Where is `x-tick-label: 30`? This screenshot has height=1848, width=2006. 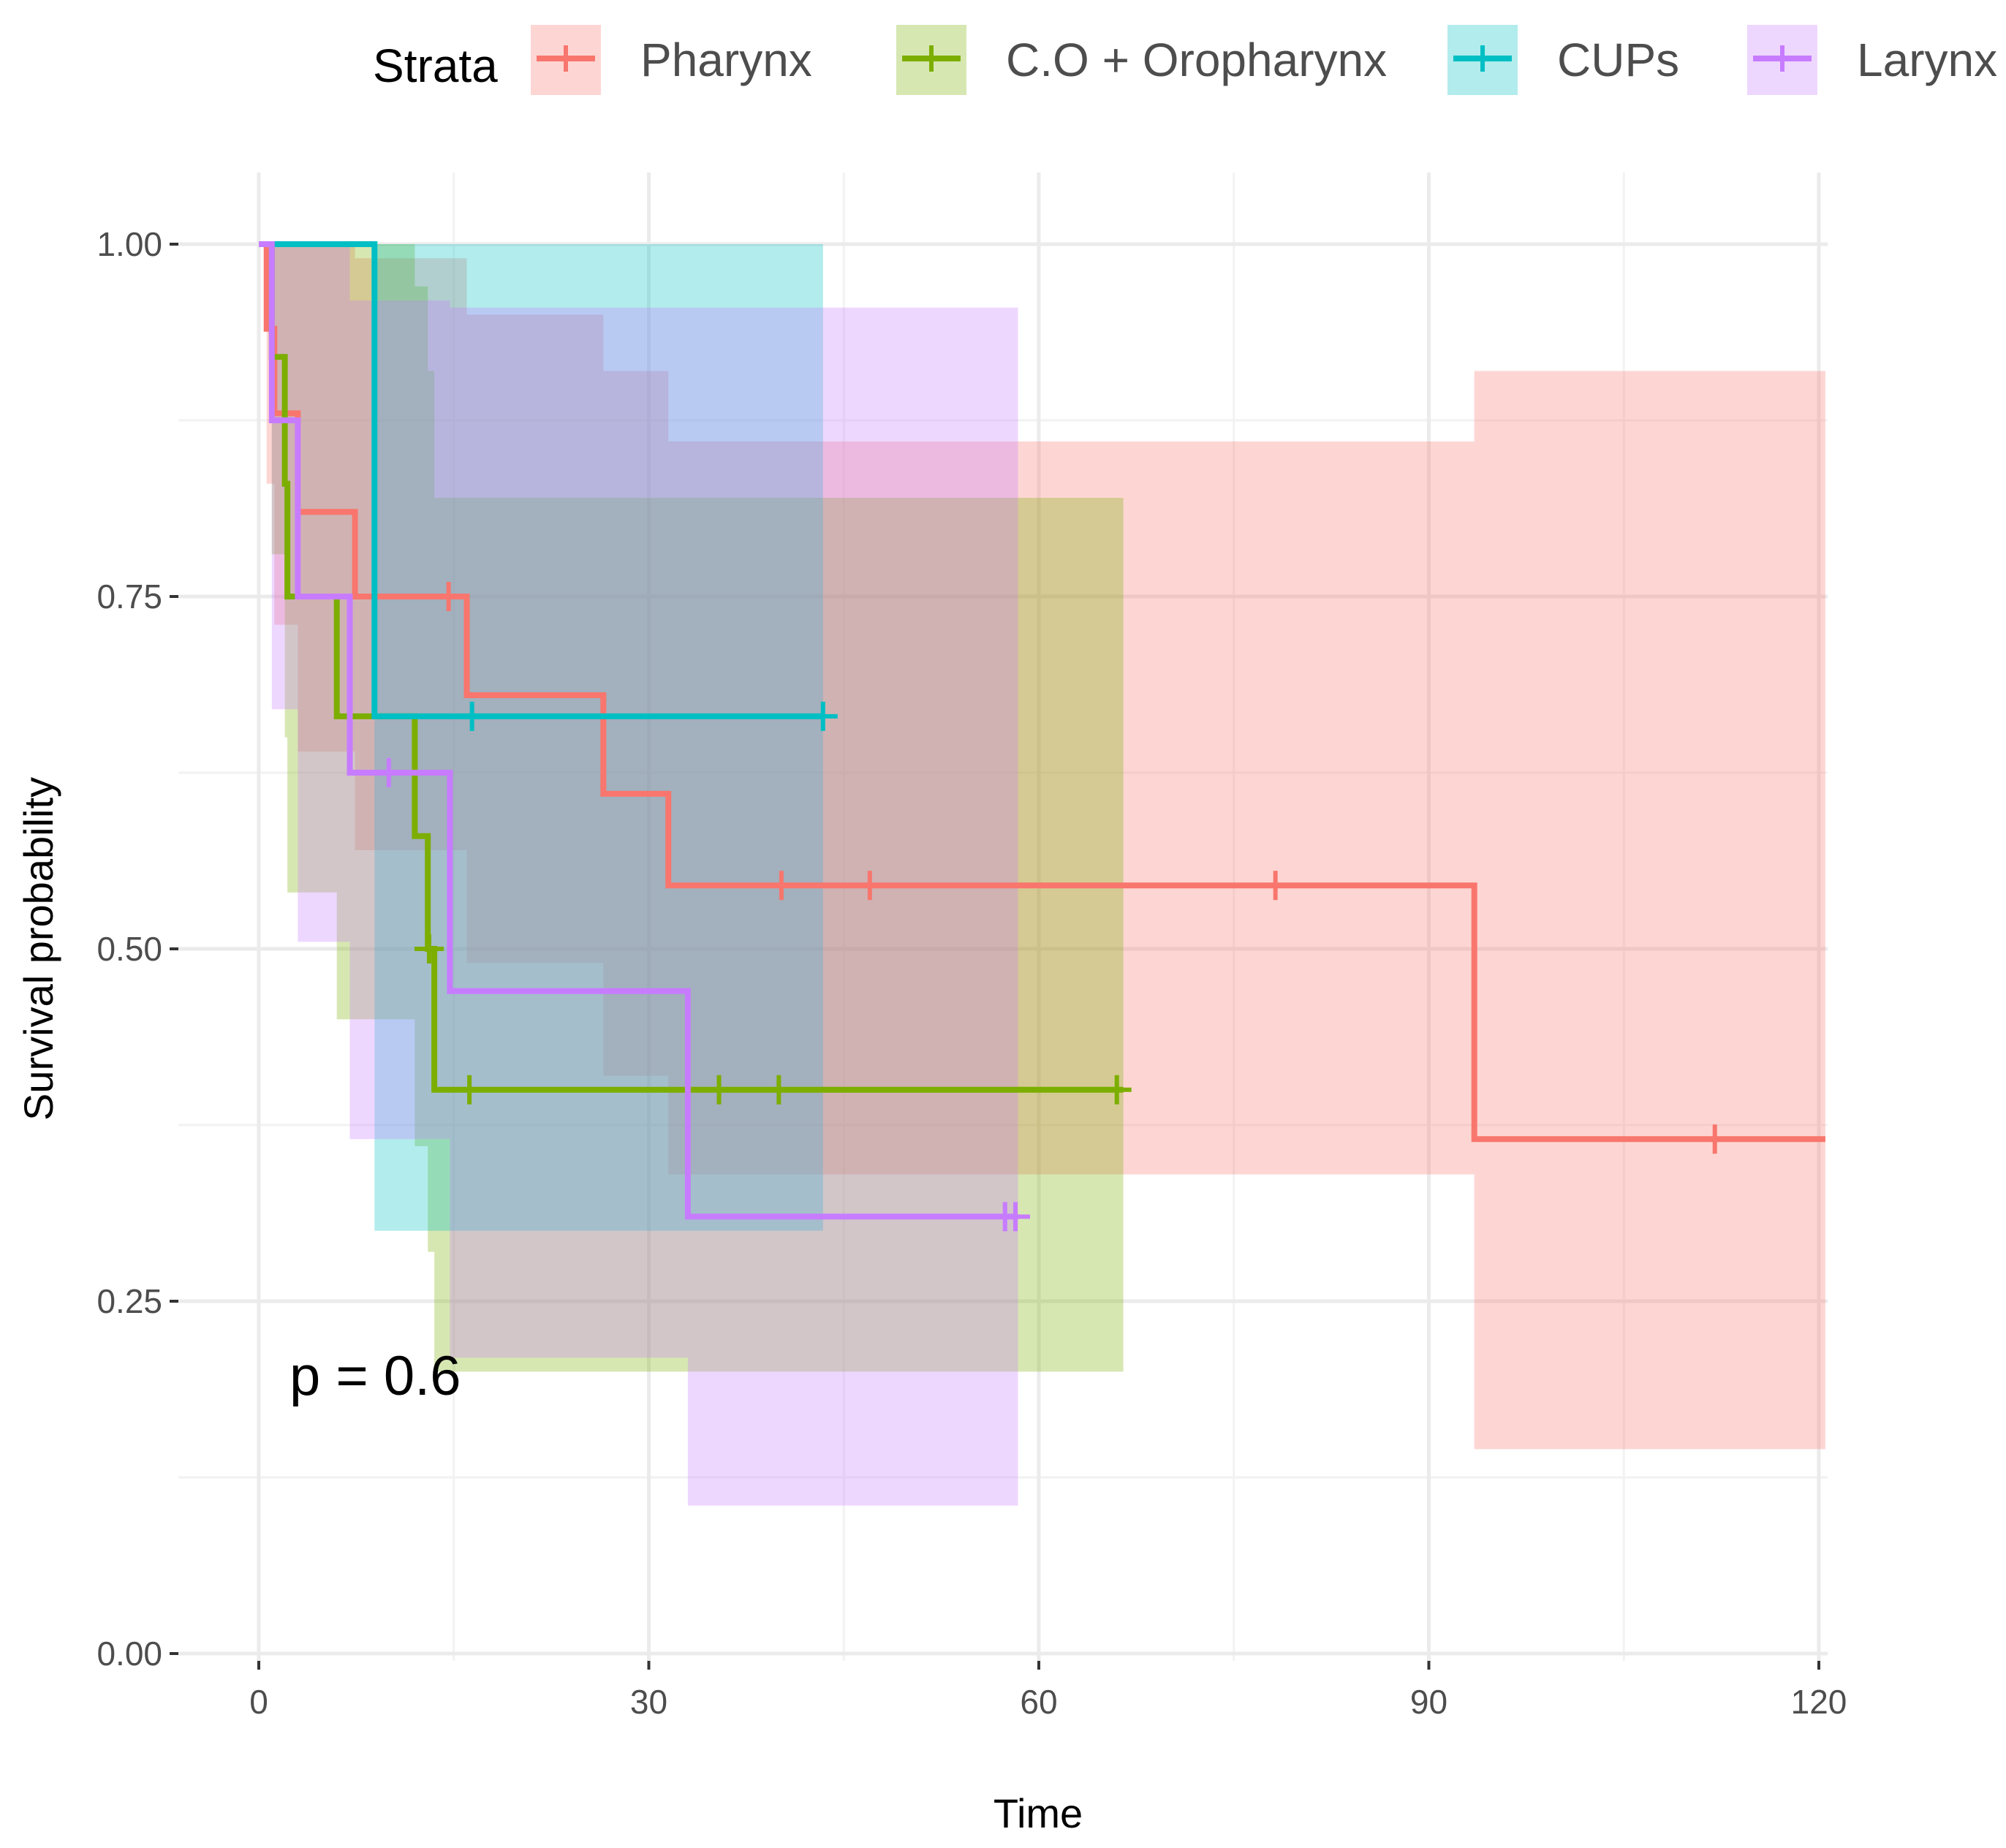
x-tick-label: 30 is located at coordinates (648, 1702).